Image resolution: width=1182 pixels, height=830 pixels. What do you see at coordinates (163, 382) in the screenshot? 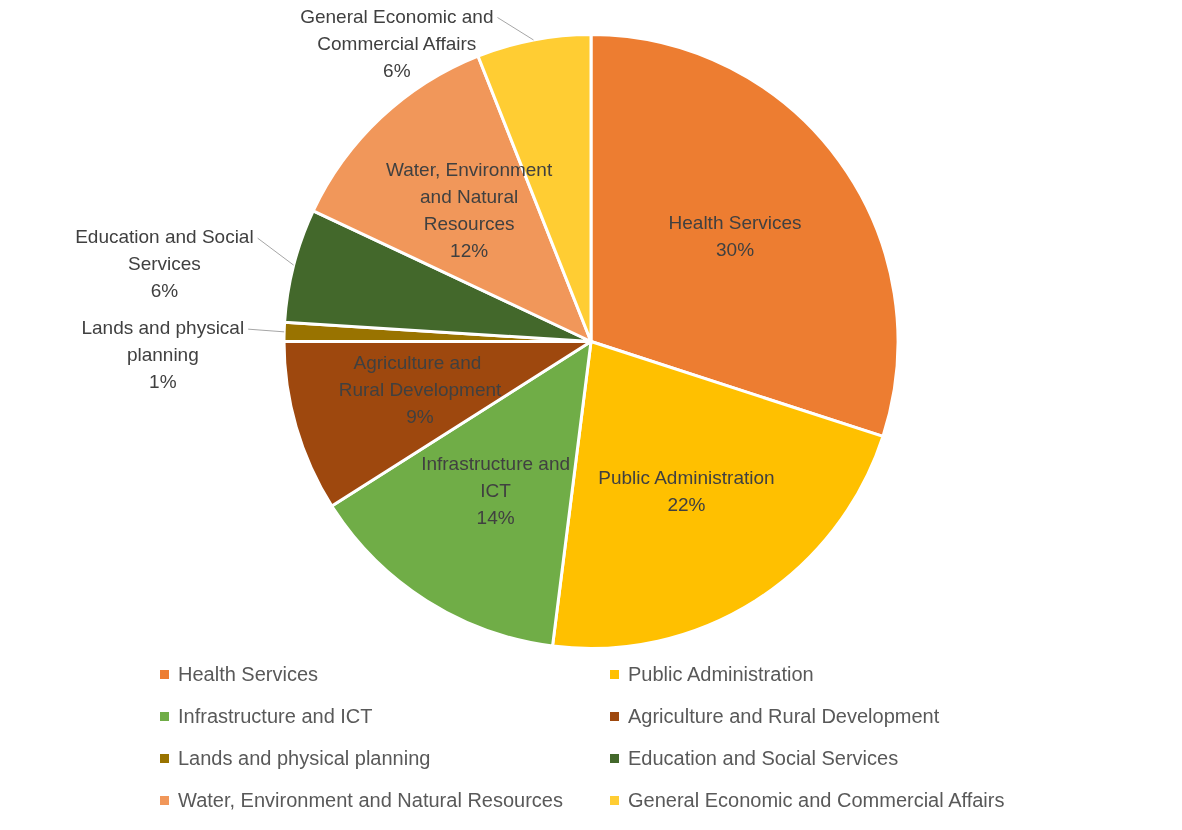
I see `data-label: 1%` at bounding box center [163, 382].